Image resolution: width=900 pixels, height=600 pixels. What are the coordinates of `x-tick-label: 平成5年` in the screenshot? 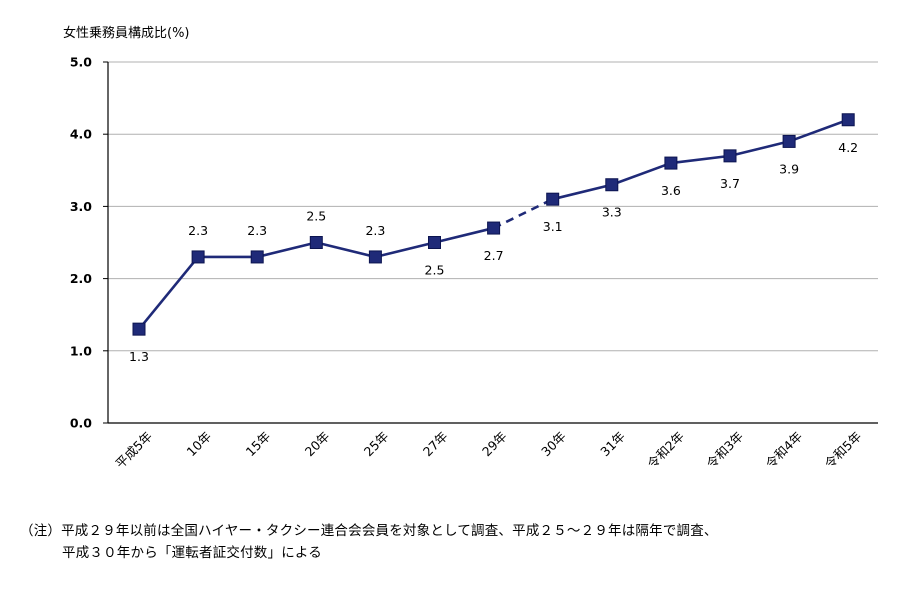 It's located at (133, 450).